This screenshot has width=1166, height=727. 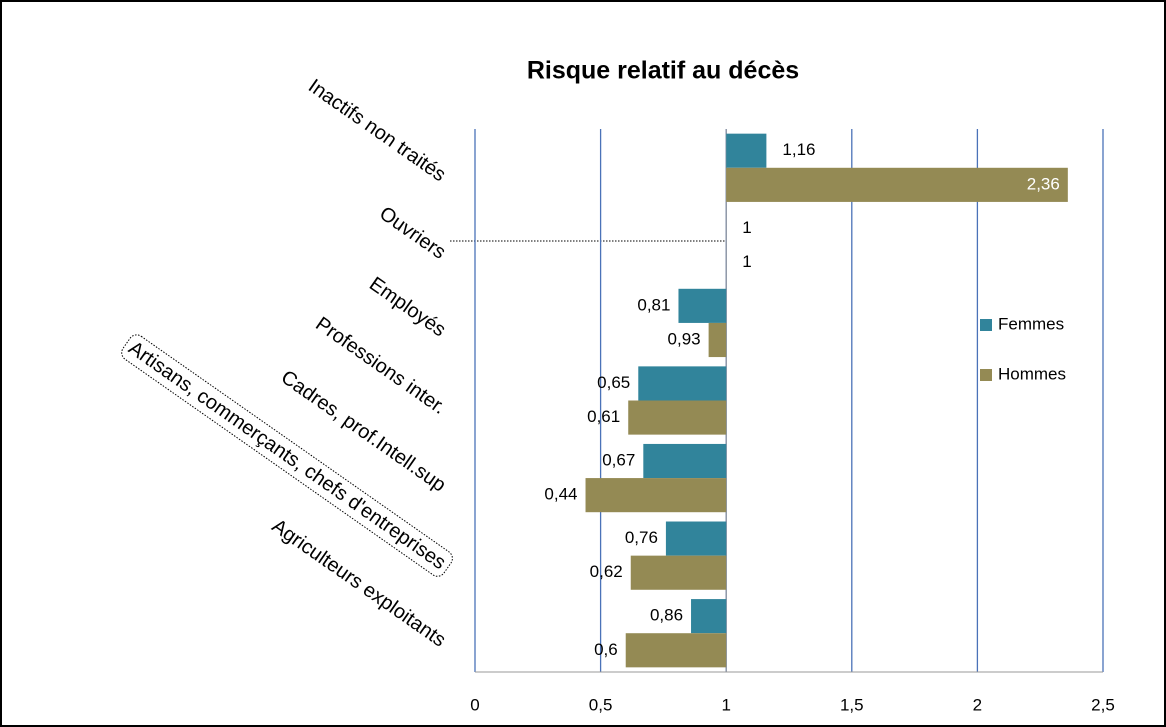 I want to click on x-tick-label: 1,5, so click(x=852, y=704).